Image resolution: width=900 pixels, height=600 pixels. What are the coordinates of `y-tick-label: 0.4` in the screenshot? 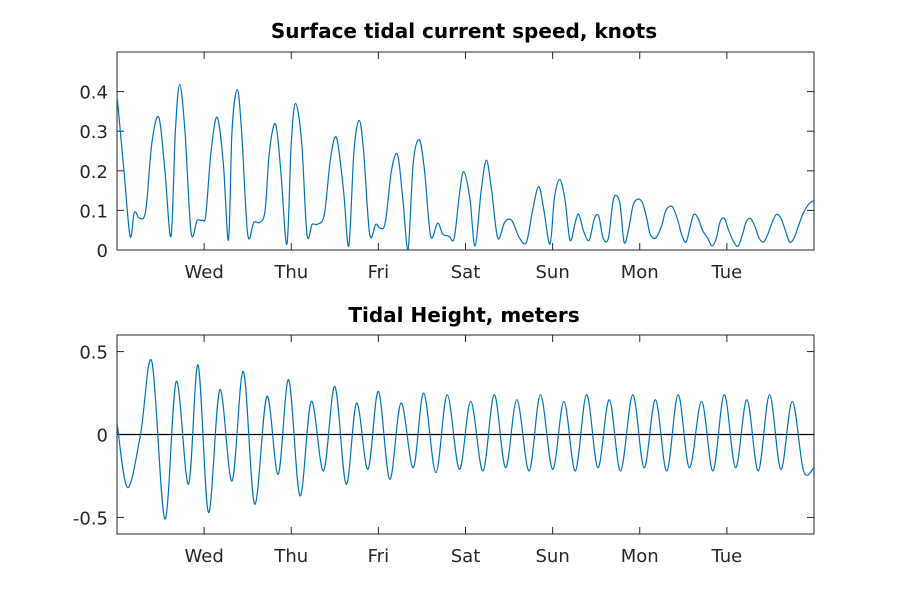 It's located at (93, 93).